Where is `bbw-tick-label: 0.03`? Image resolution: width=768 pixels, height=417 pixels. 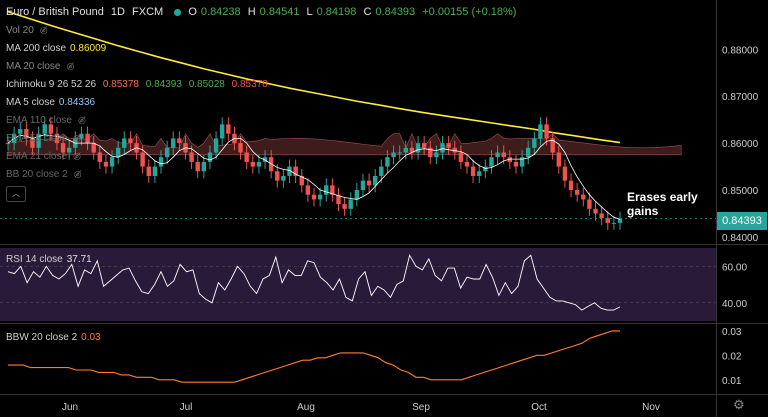 bbw-tick-label: 0.03 is located at coordinates (732, 332).